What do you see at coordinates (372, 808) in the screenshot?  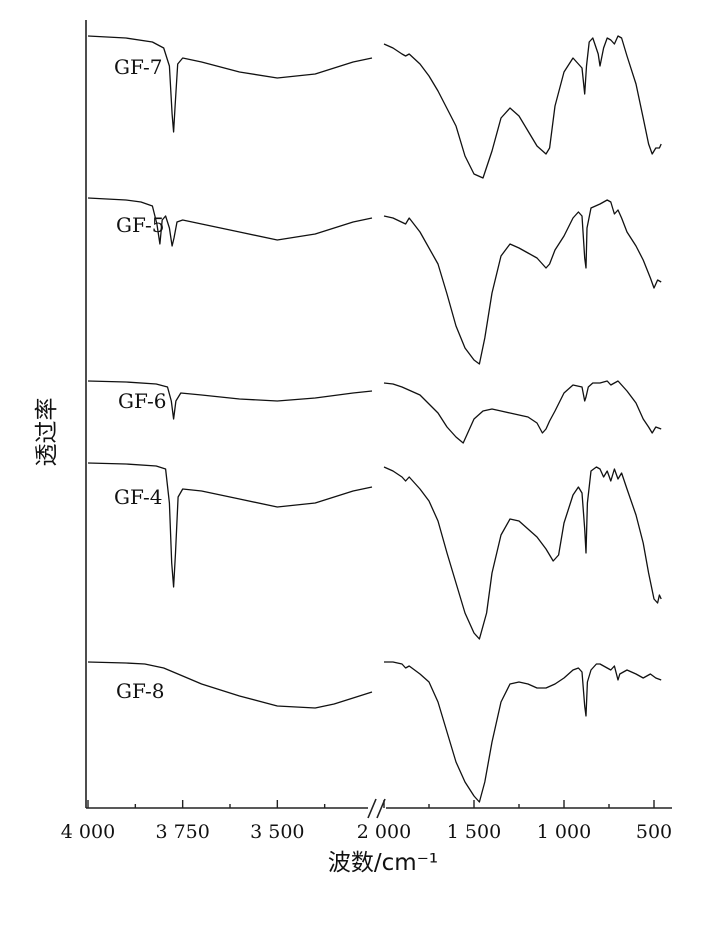 I see `axis-break-mark` at bounding box center [372, 808].